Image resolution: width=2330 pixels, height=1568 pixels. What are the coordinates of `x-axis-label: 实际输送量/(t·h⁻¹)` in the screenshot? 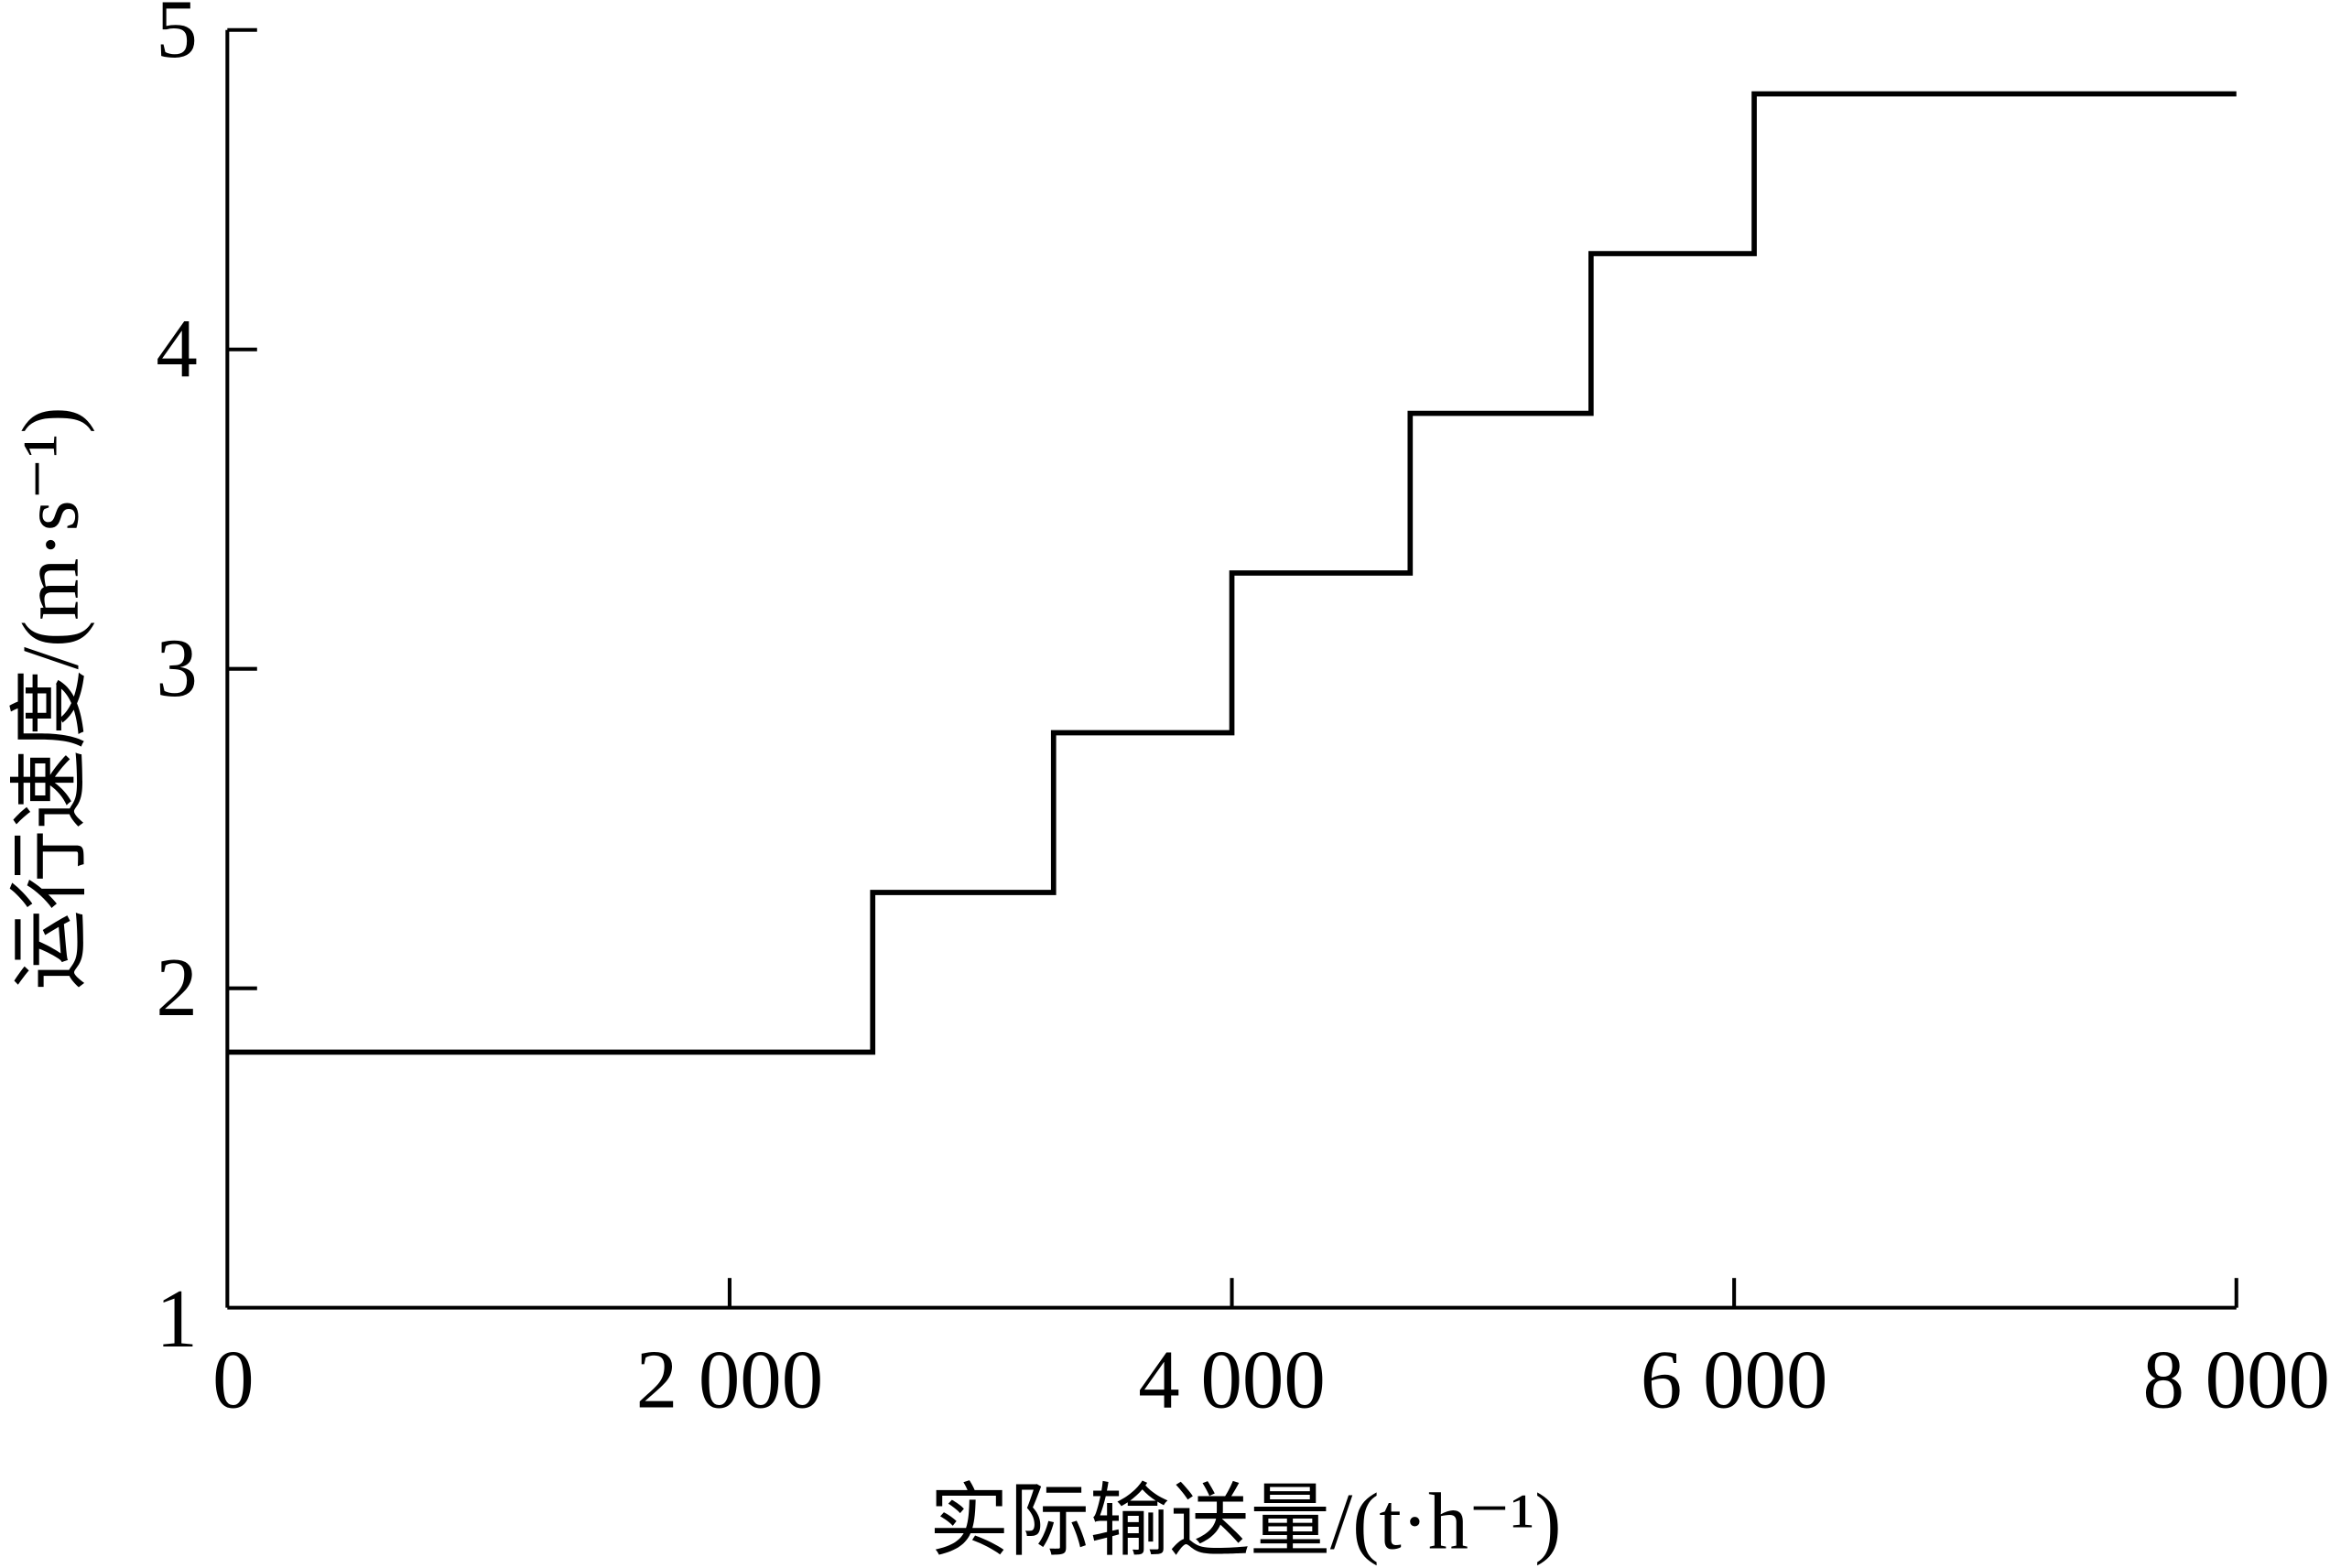 It's located at (1245, 1521).